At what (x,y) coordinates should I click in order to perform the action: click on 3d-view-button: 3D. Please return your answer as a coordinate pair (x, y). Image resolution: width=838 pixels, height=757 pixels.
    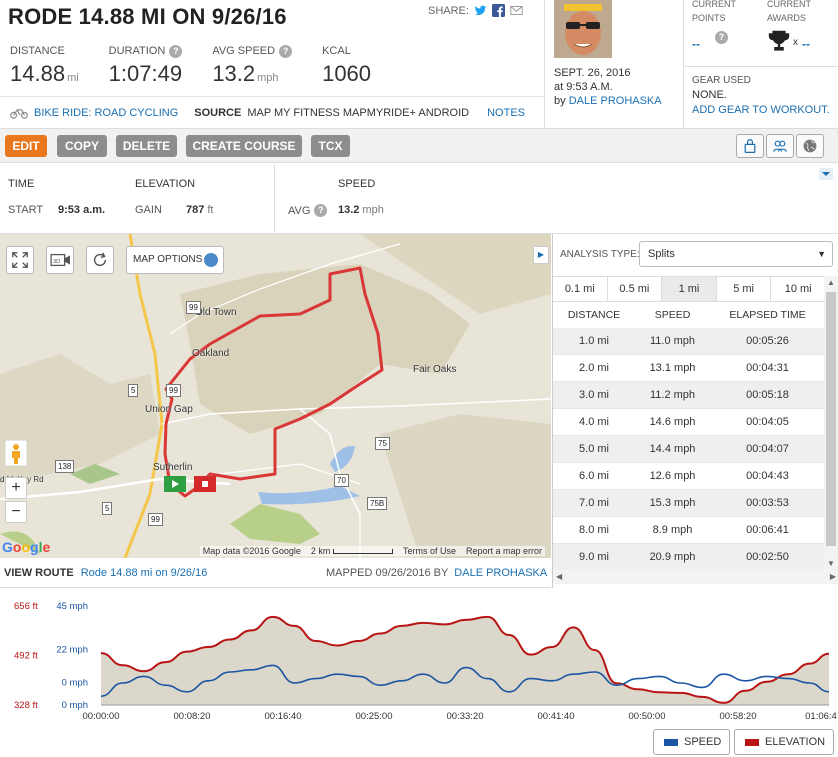
    Looking at the image, I should click on (60, 260).